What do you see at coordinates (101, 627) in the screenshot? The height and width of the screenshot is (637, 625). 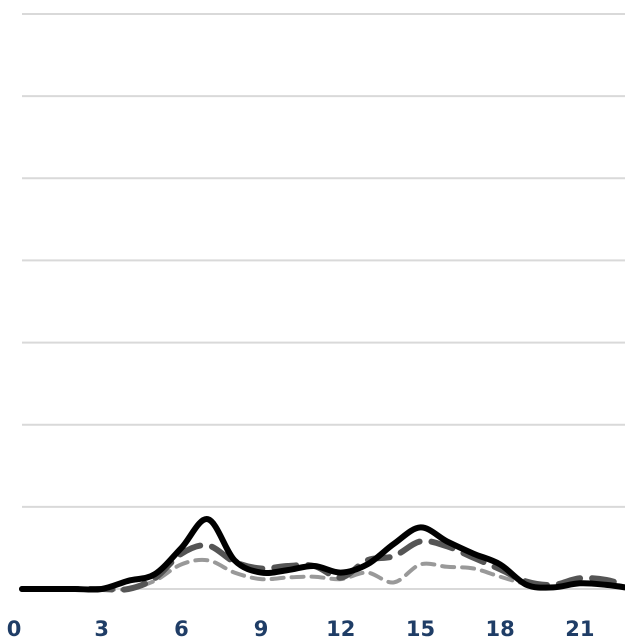 I see `x-tick-label: 3` at bounding box center [101, 627].